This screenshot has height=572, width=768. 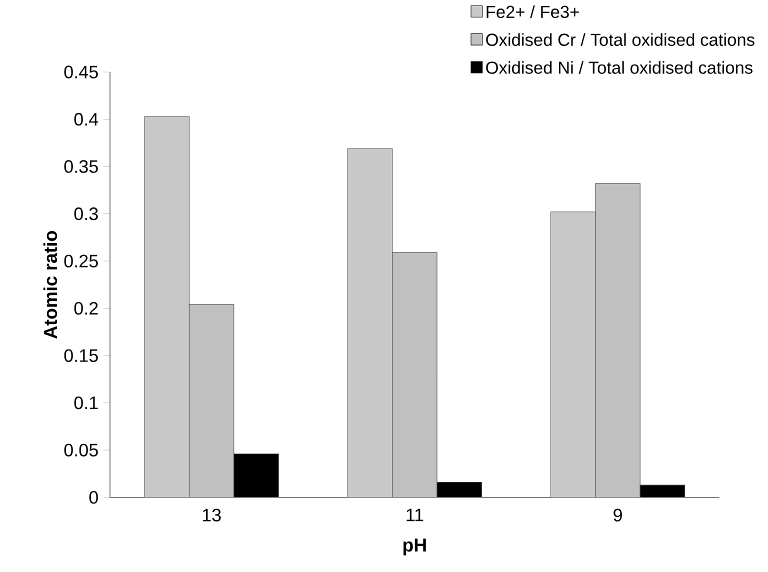 What do you see at coordinates (81, 166) in the screenshot?
I see `y-tick-label: 0.35` at bounding box center [81, 166].